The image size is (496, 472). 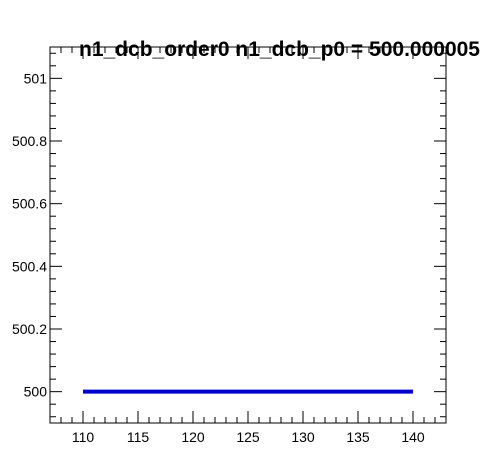 I want to click on chart-title: n1_dcb_order0 n1_dcb_p0 = 500.000005, so click(x=279, y=49).